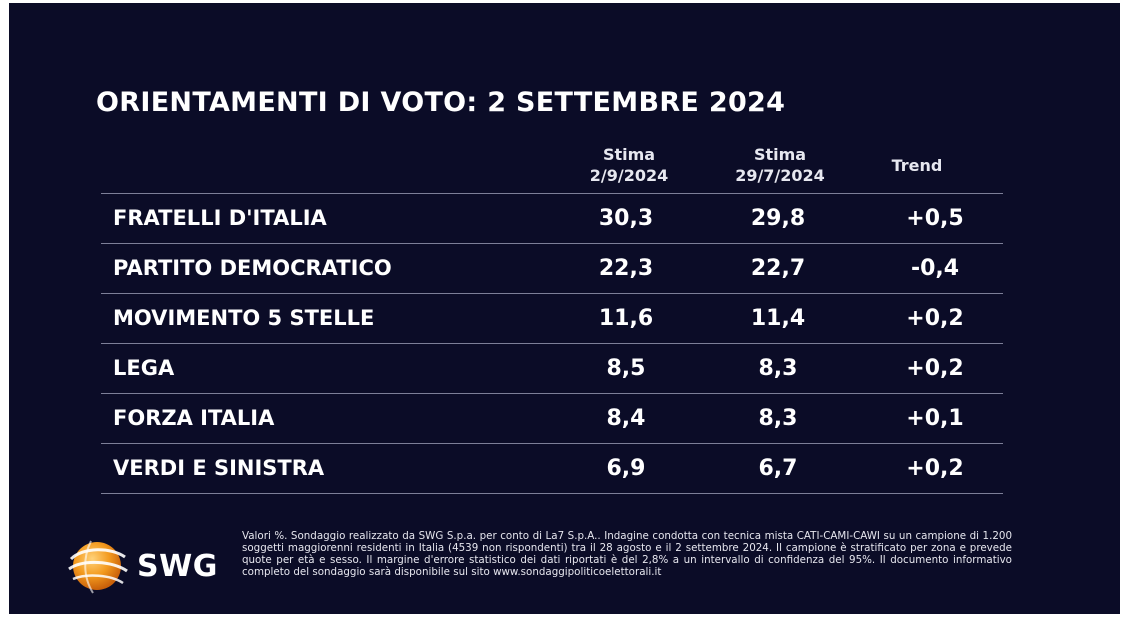 The image size is (1121, 617). I want to click on party-name: VERDI E SINISTRA, so click(219, 468).